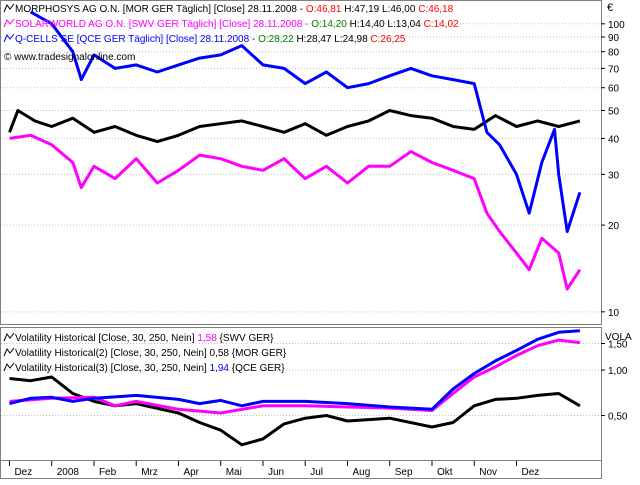  What do you see at coordinates (445, 472) in the screenshot?
I see `x-tick-label: Okt` at bounding box center [445, 472].